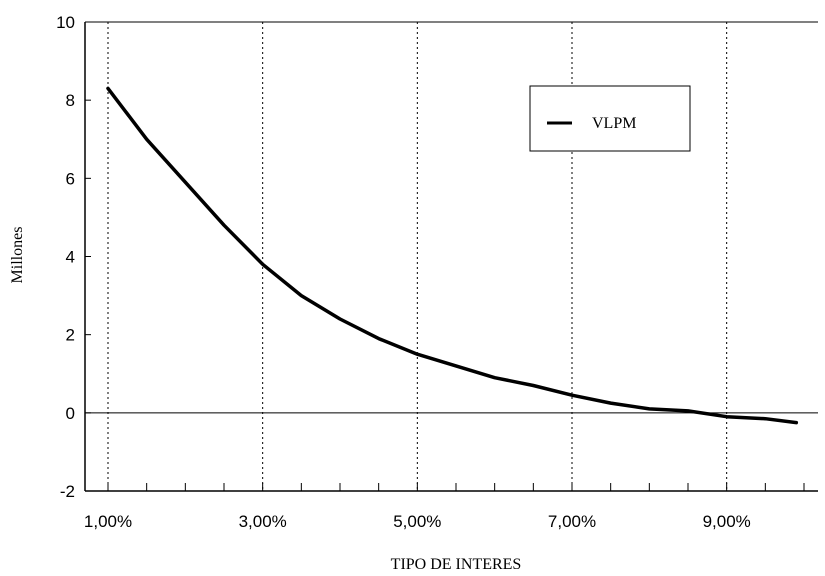 The height and width of the screenshot is (576, 825). I want to click on legend-label-vlpm: VLPM, so click(614, 123).